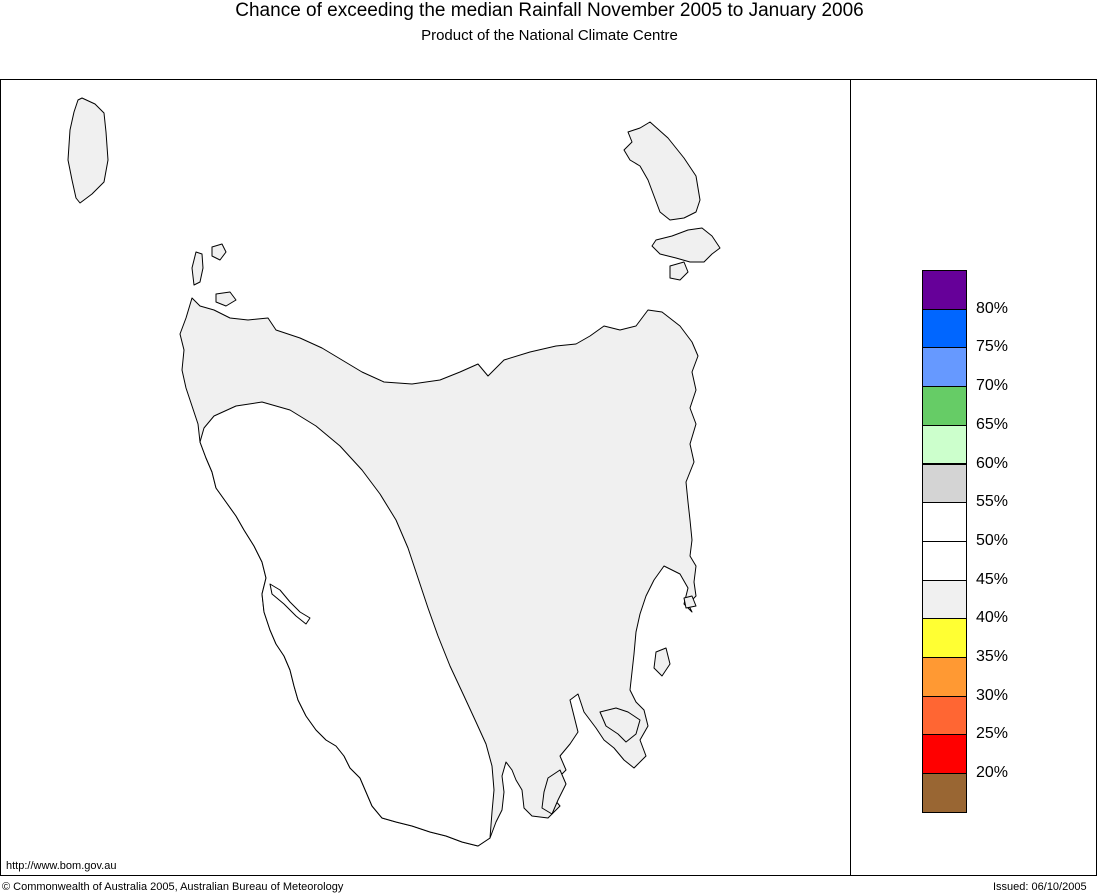 The image size is (1099, 896). What do you see at coordinates (662, 662) in the screenshot?
I see `maria-island` at bounding box center [662, 662].